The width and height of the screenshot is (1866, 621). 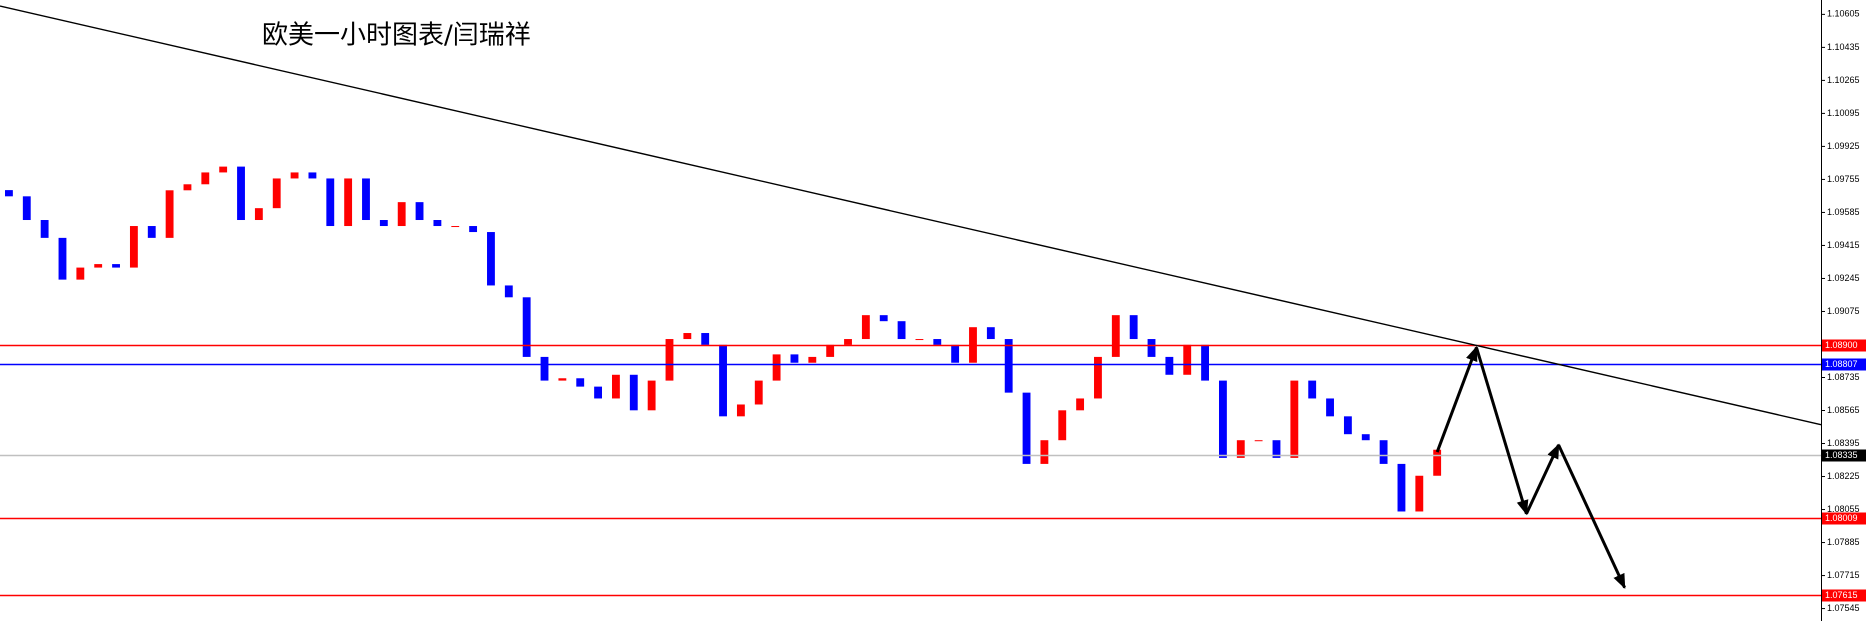 What do you see at coordinates (1843, 14) in the screenshot?
I see `y-tick-label: 1.10605` at bounding box center [1843, 14].